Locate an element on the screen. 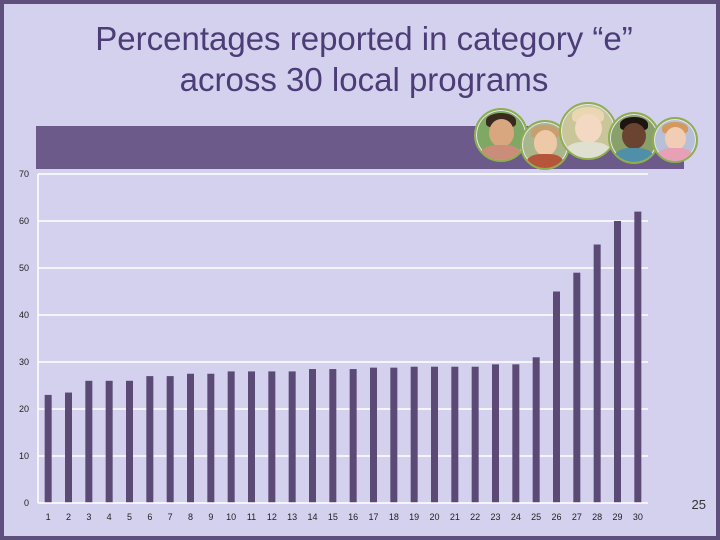 The width and height of the screenshot is (720, 540). x-tick-label: 6 is located at coordinates (149, 517).